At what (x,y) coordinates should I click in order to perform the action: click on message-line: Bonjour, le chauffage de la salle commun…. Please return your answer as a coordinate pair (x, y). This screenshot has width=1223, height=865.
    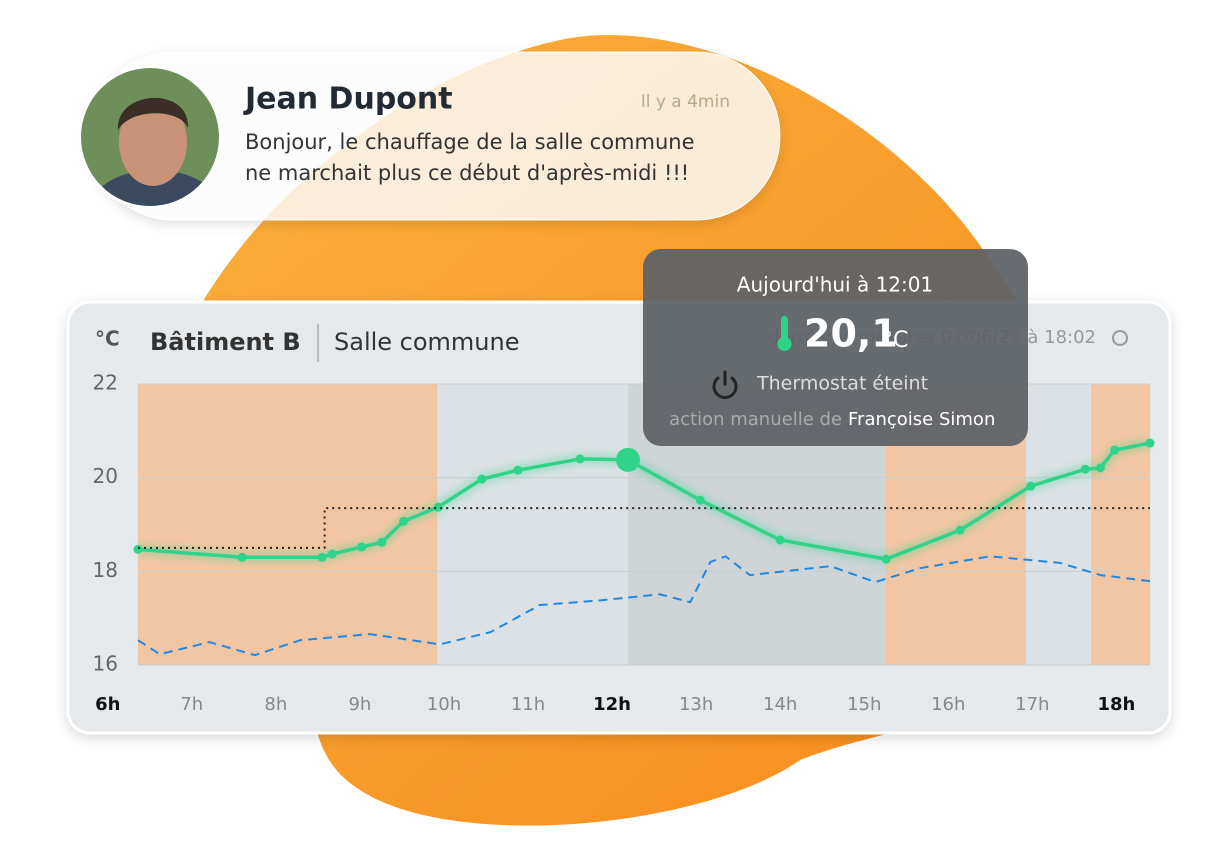
    Looking at the image, I should click on (470, 142).